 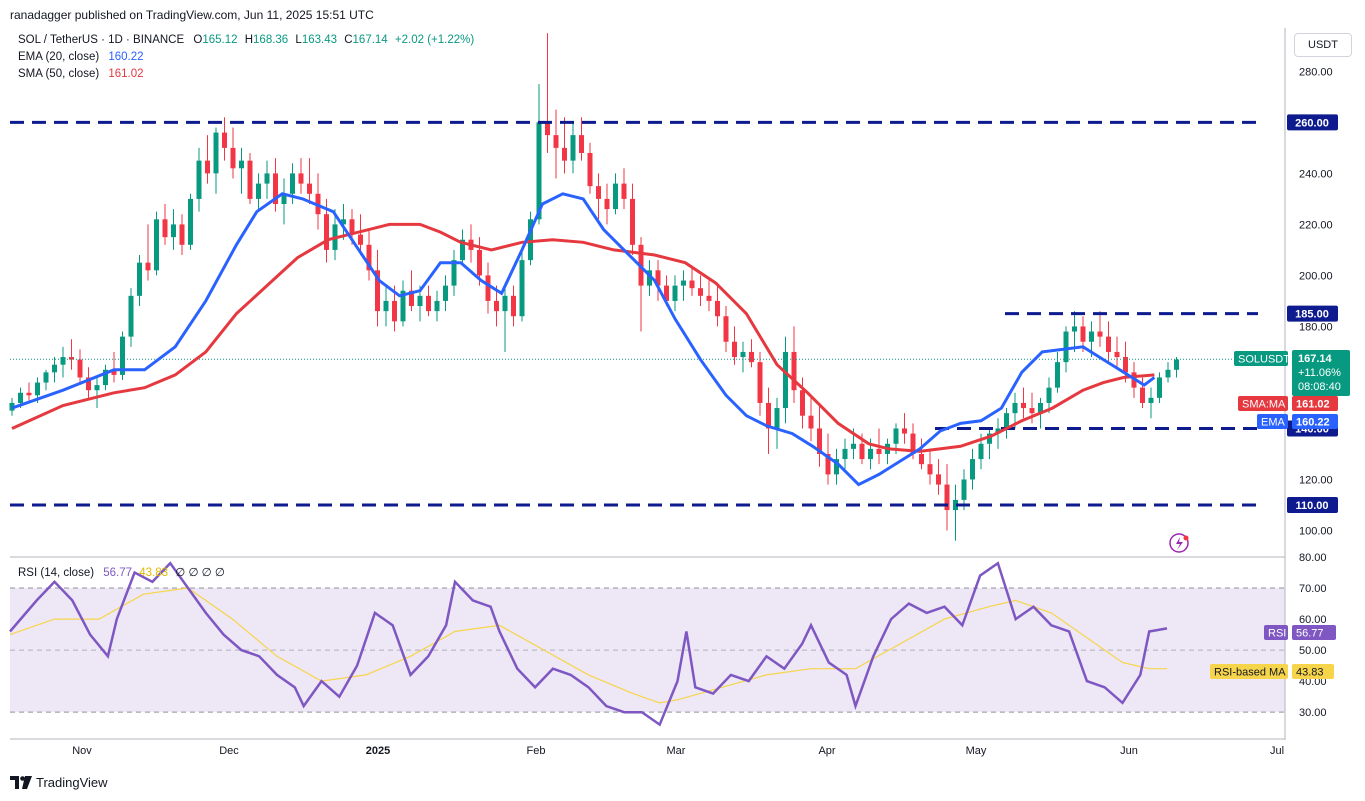 I want to click on rsi-ma-value-badge-label: 43.83, so click(x=1310, y=673).